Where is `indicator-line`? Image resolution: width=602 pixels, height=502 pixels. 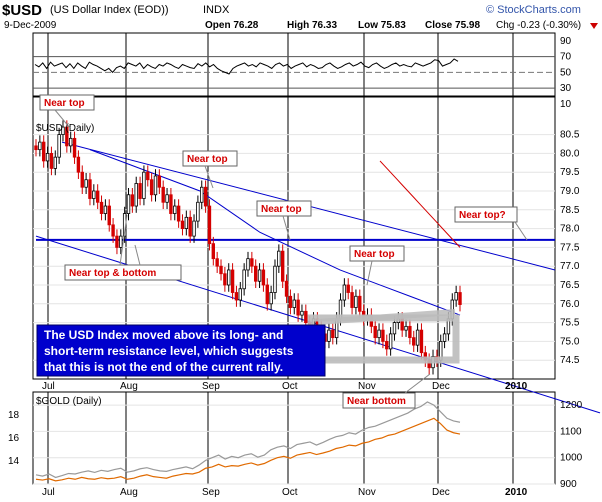 indicator-line is located at coordinates (246, 66).